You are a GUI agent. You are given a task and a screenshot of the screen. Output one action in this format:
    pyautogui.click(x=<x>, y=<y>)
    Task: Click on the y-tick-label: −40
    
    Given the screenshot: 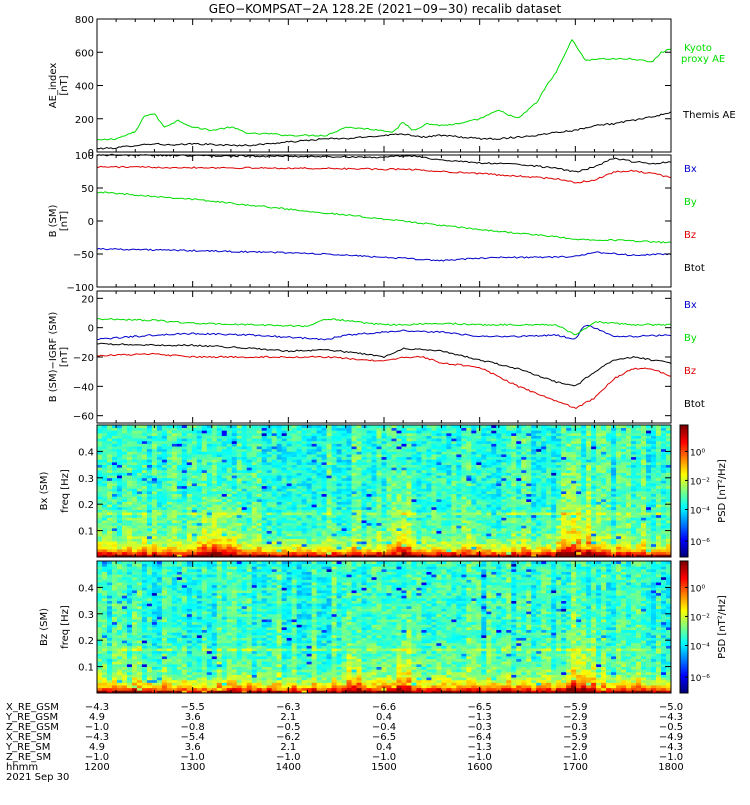 What is the action you would take?
    pyautogui.click(x=83, y=387)
    